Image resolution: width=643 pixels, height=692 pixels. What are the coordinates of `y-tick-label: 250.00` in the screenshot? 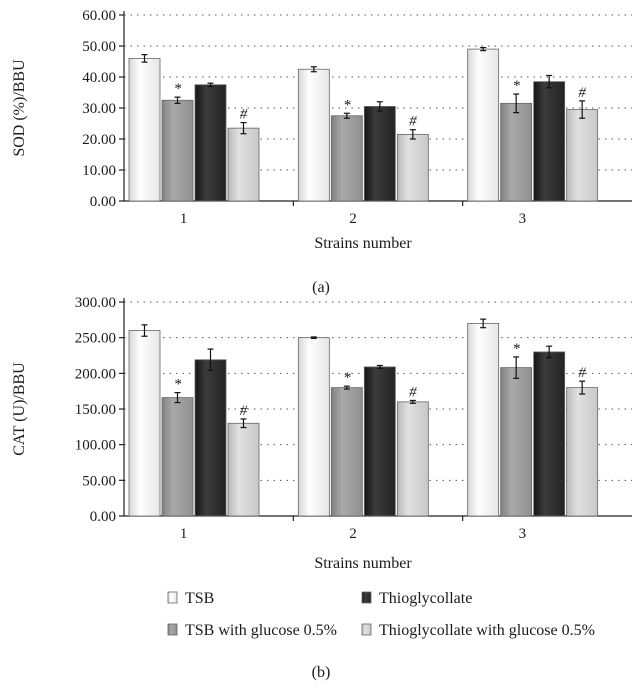 It's located at (95, 339).